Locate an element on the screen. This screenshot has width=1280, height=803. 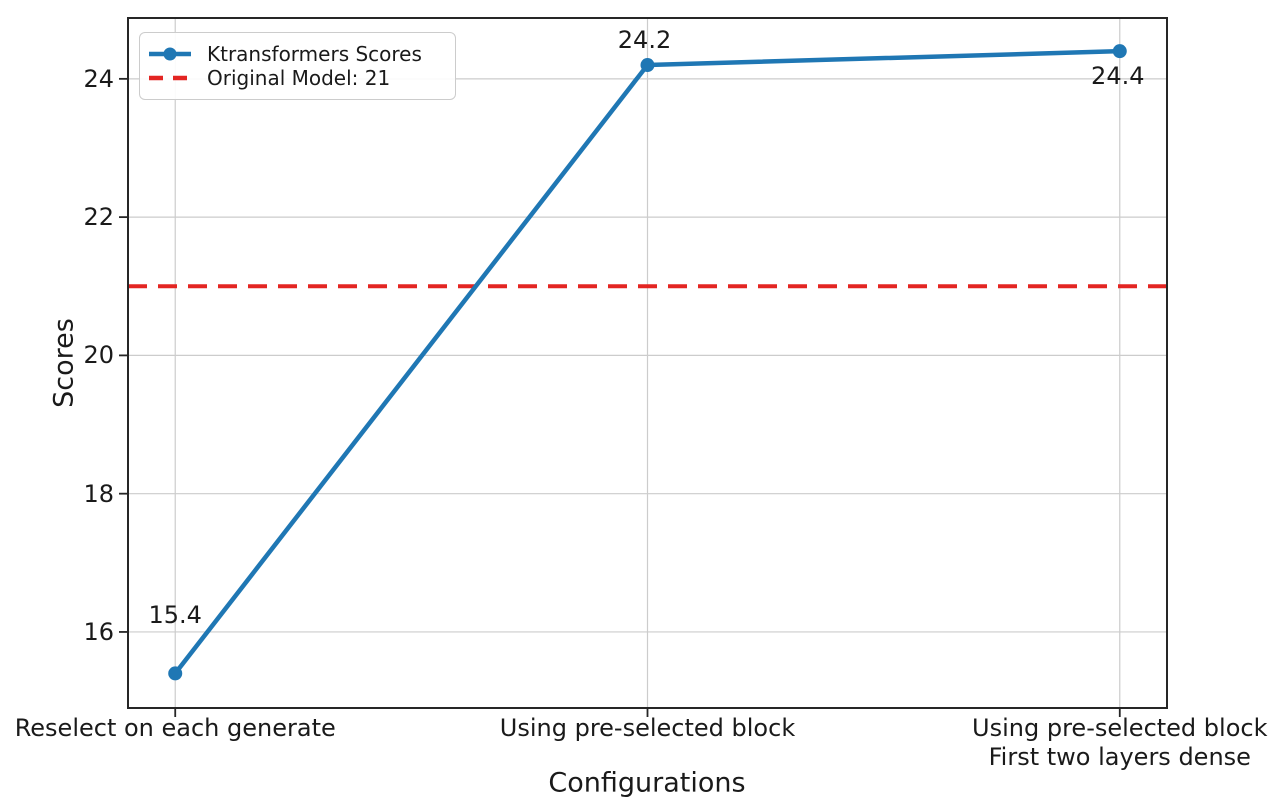
x-tick-label: Reselect on each generate is located at coordinates (175, 728).